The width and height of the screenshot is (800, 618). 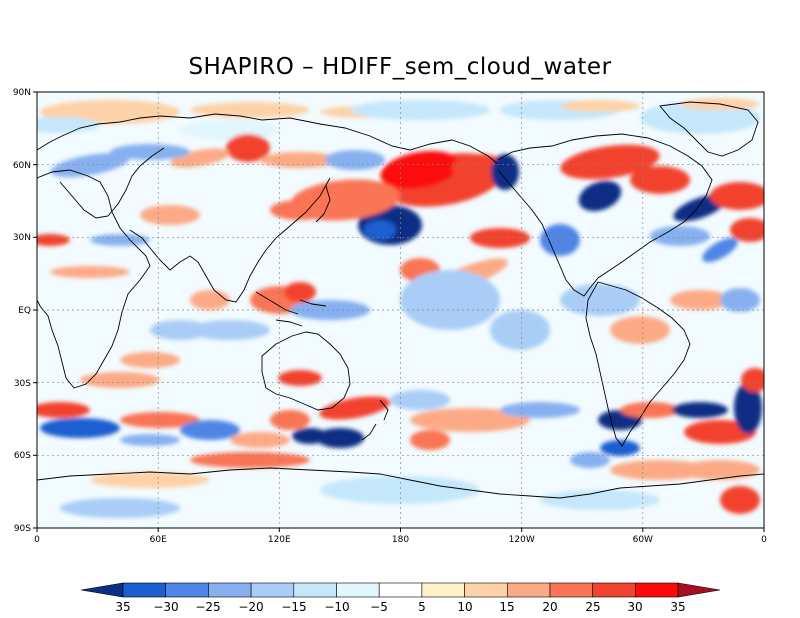 I want to click on coastline-europe, so click(x=112, y=183).